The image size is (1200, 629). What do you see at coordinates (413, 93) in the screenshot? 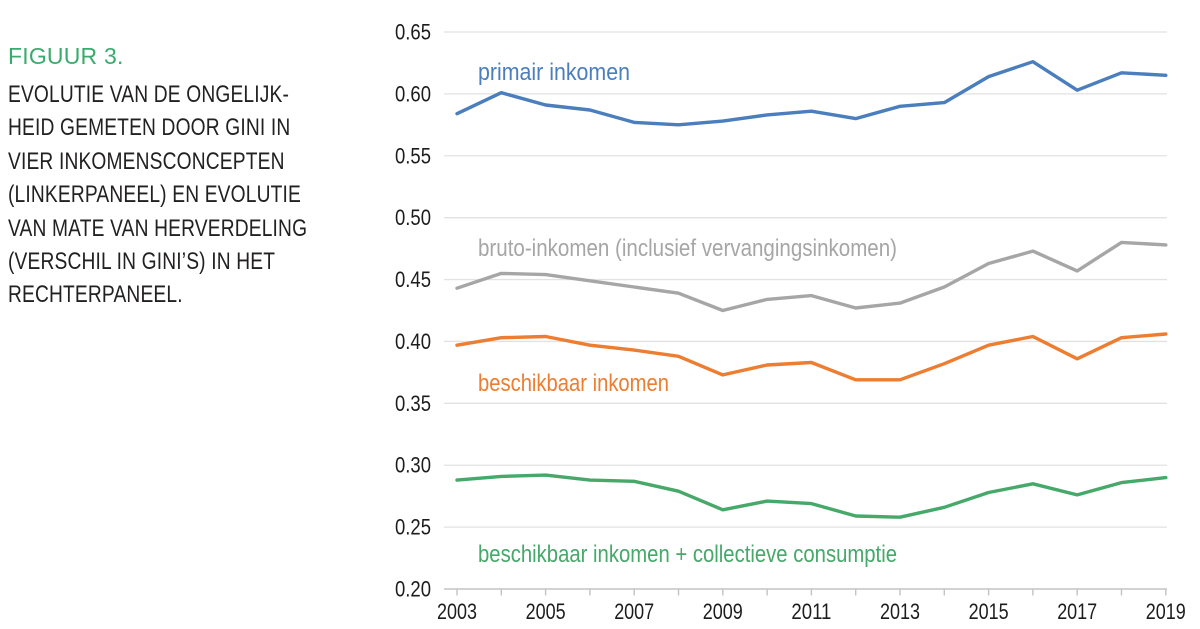
I see `y-axis-label-0.60: 0.60` at bounding box center [413, 93].